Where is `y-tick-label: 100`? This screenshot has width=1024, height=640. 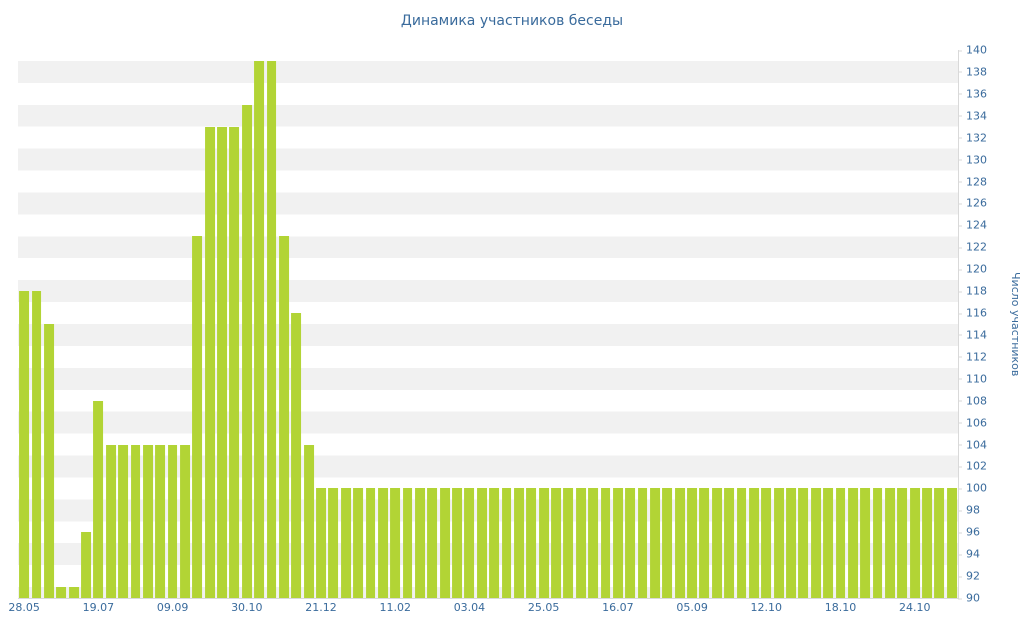
y-tick-label: 100 is located at coordinates (972, 488).